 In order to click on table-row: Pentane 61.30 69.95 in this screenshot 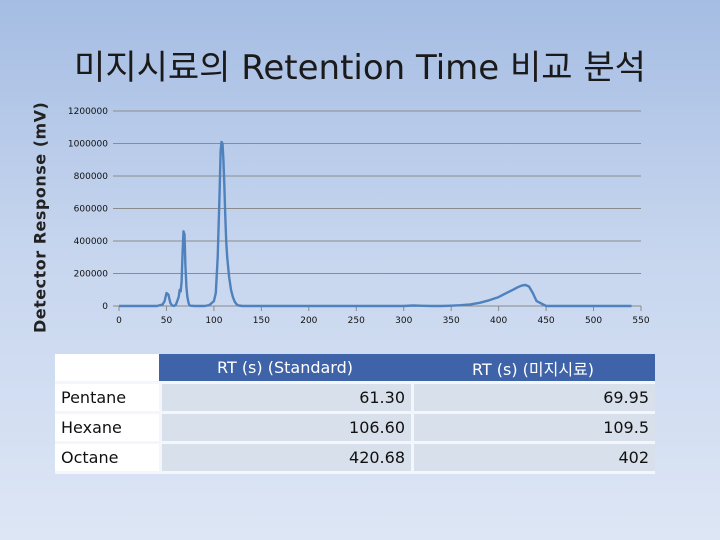, I will do `click(355, 399)`.